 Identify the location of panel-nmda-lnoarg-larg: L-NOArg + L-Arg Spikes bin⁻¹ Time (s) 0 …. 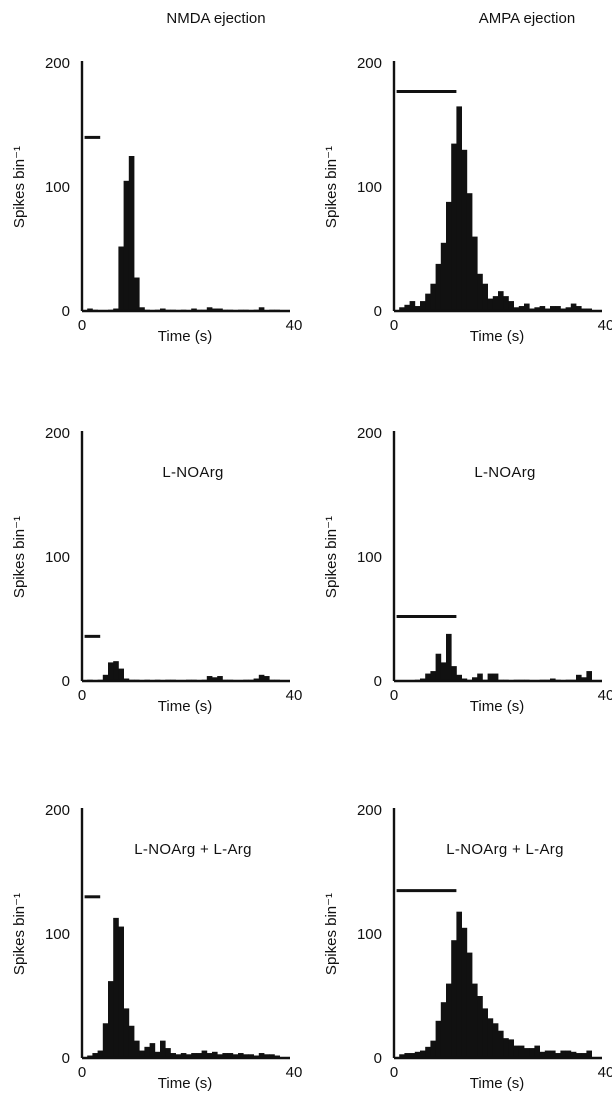
(156, 947).